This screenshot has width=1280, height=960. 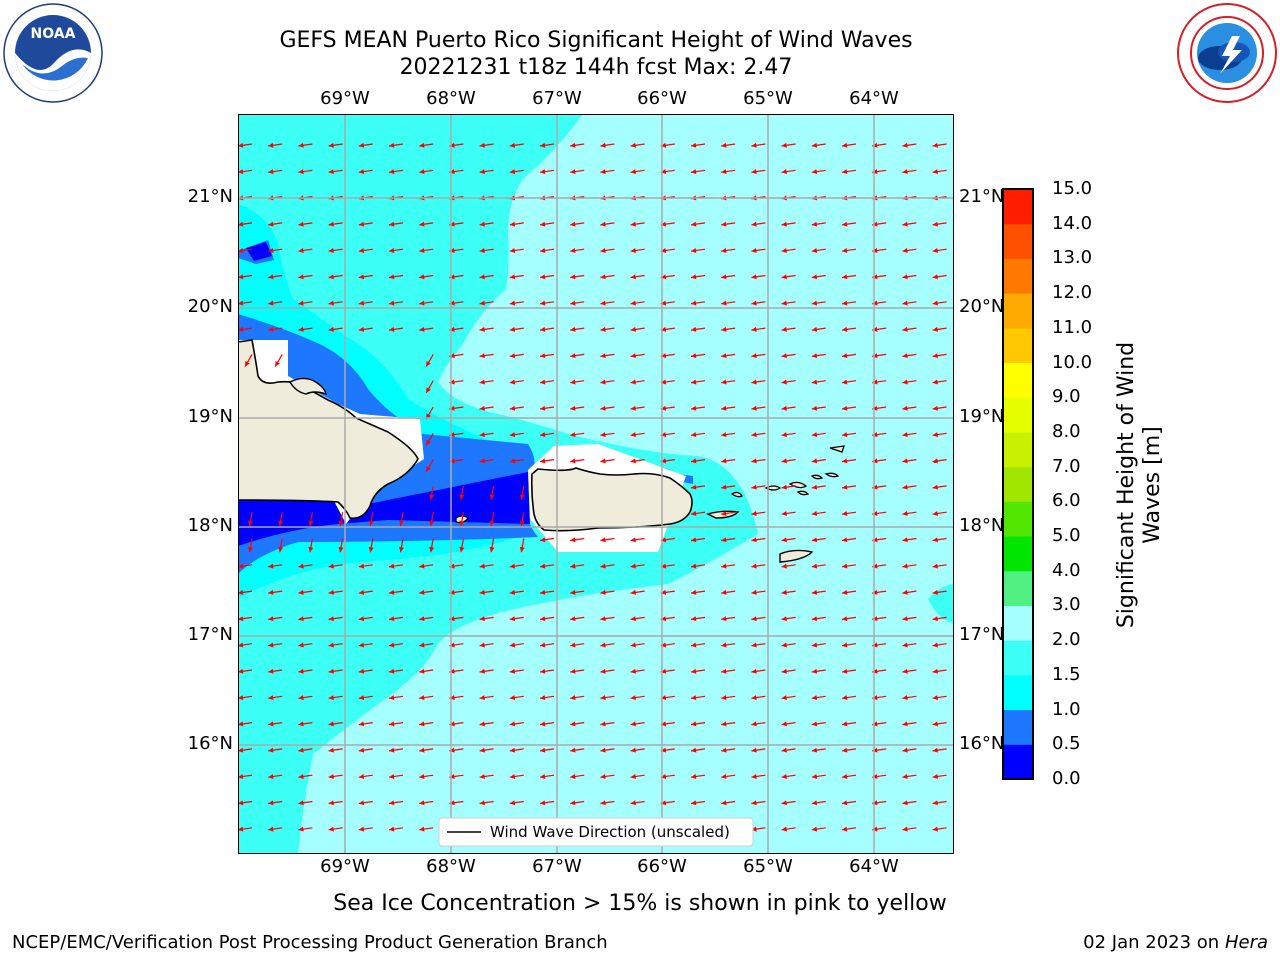 What do you see at coordinates (768, 866) in the screenshot?
I see `lon-label-bottom: 65°W` at bounding box center [768, 866].